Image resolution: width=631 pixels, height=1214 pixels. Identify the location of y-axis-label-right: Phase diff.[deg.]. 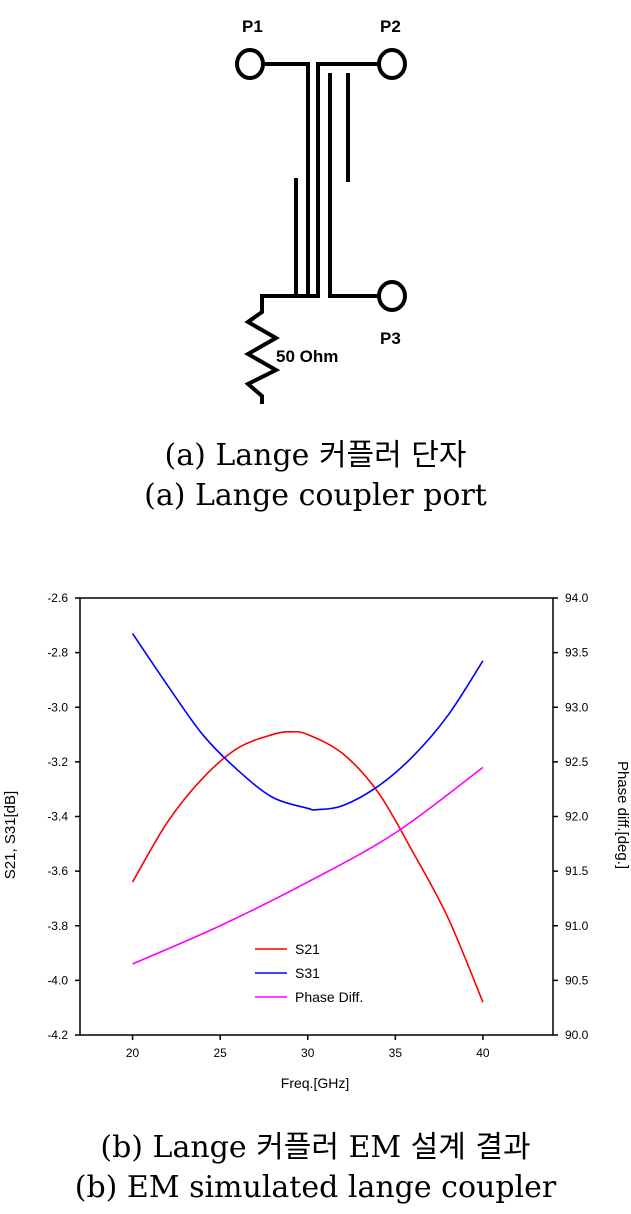
(622, 815).